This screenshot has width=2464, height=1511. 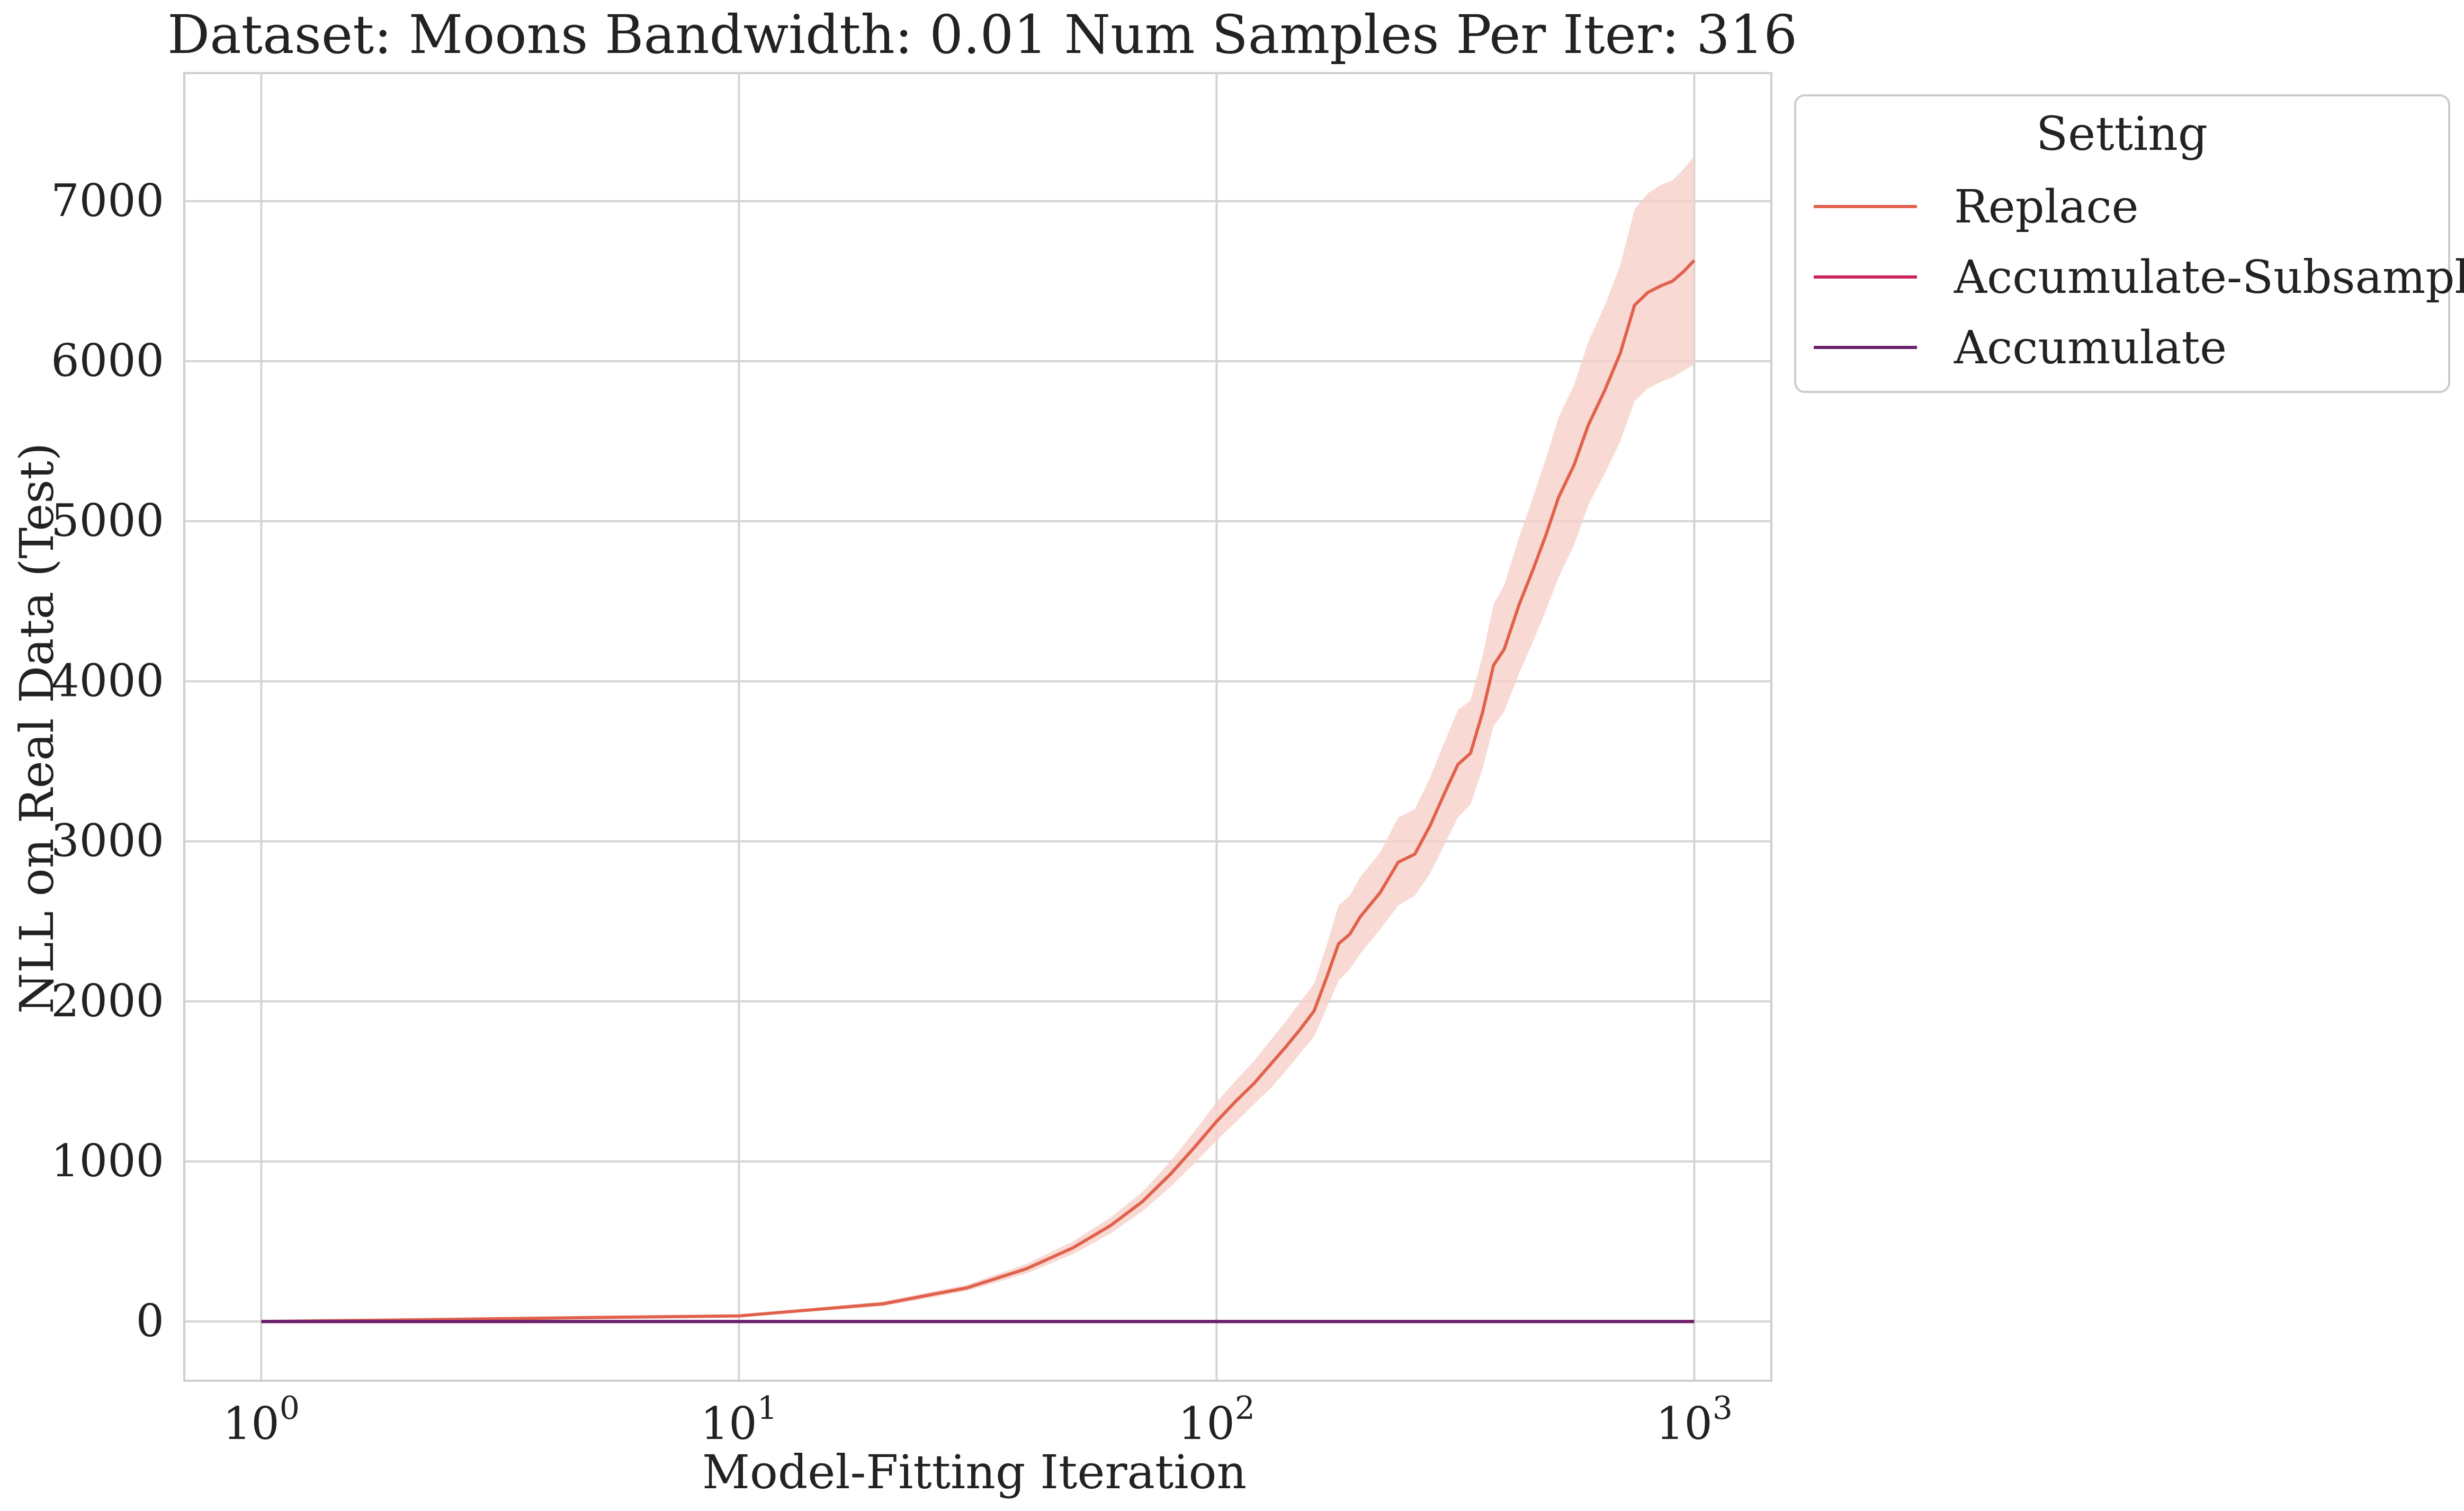 I want to click on x-tick-label: 10³, so click(x=1694, y=1420).